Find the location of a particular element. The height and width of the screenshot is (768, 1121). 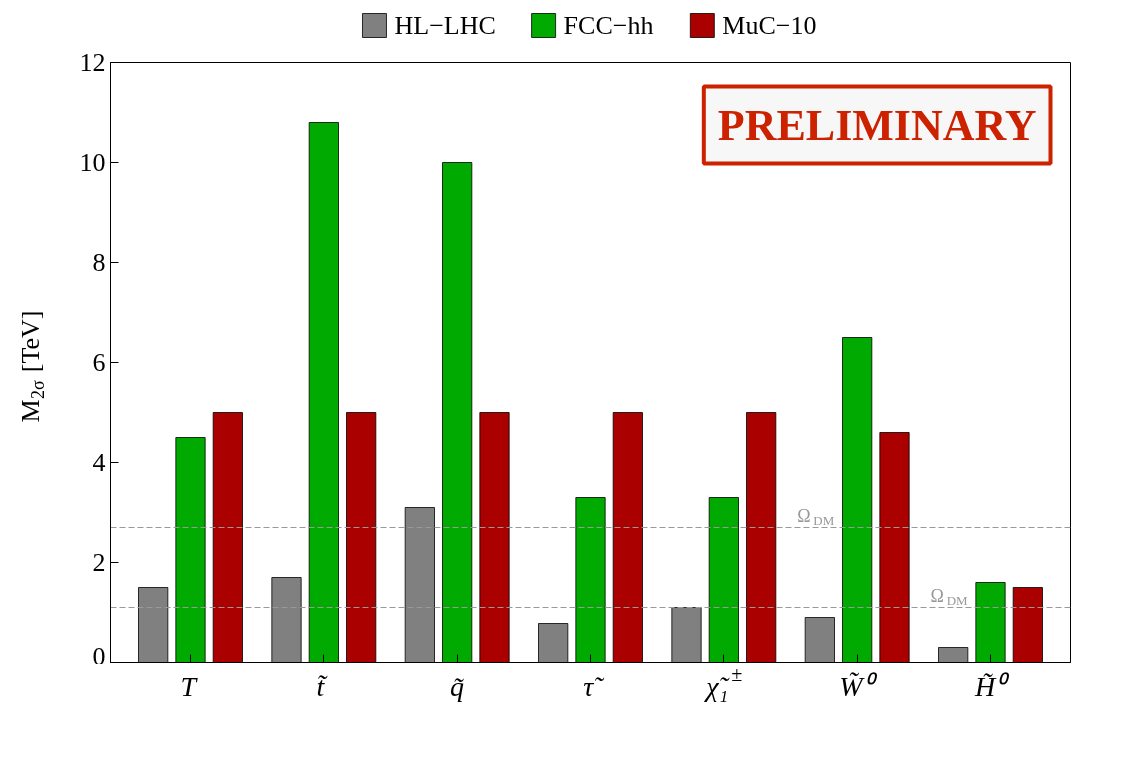

legend-label: FCC−hh is located at coordinates (608, 25).